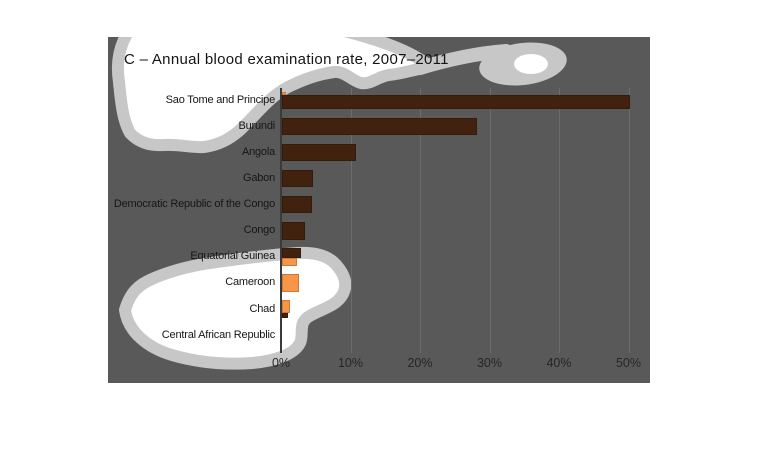 The width and height of the screenshot is (758, 476). I want to click on category-label: Democratic Republic of the Congo, so click(194, 204).